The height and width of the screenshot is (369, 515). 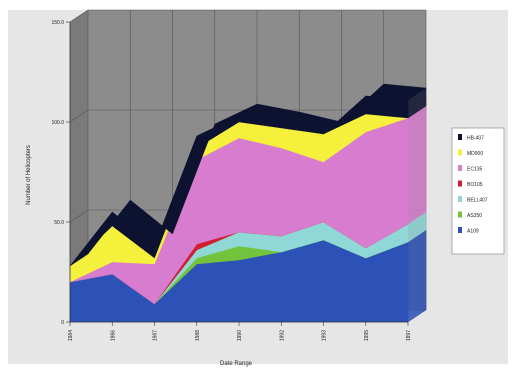 I want to click on legend: HB-407 MD900 EC135 BO105 BELL407 AS350 A109, so click(x=478, y=191).